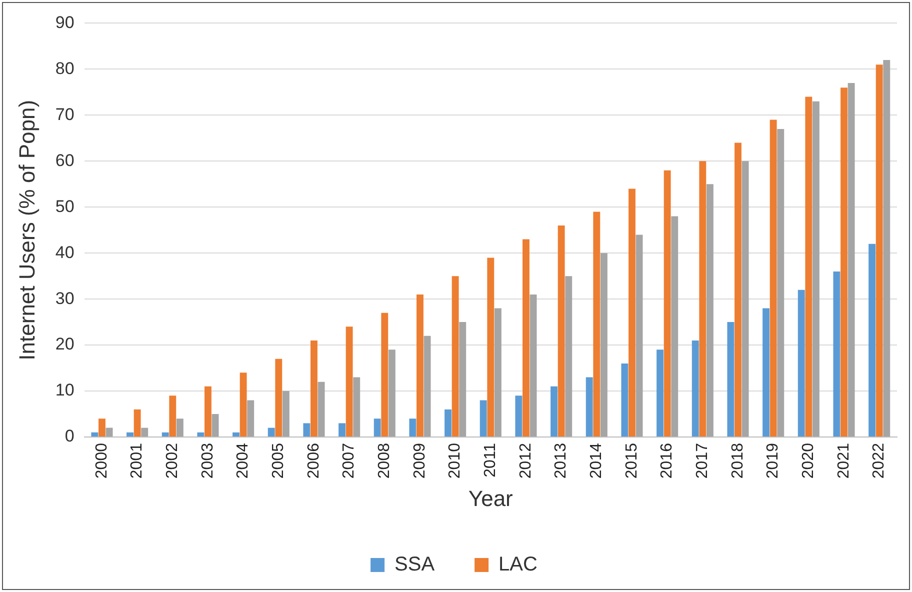  Describe the element at coordinates (455, 460) in the screenshot. I see `x-tick-label: 2010` at that location.